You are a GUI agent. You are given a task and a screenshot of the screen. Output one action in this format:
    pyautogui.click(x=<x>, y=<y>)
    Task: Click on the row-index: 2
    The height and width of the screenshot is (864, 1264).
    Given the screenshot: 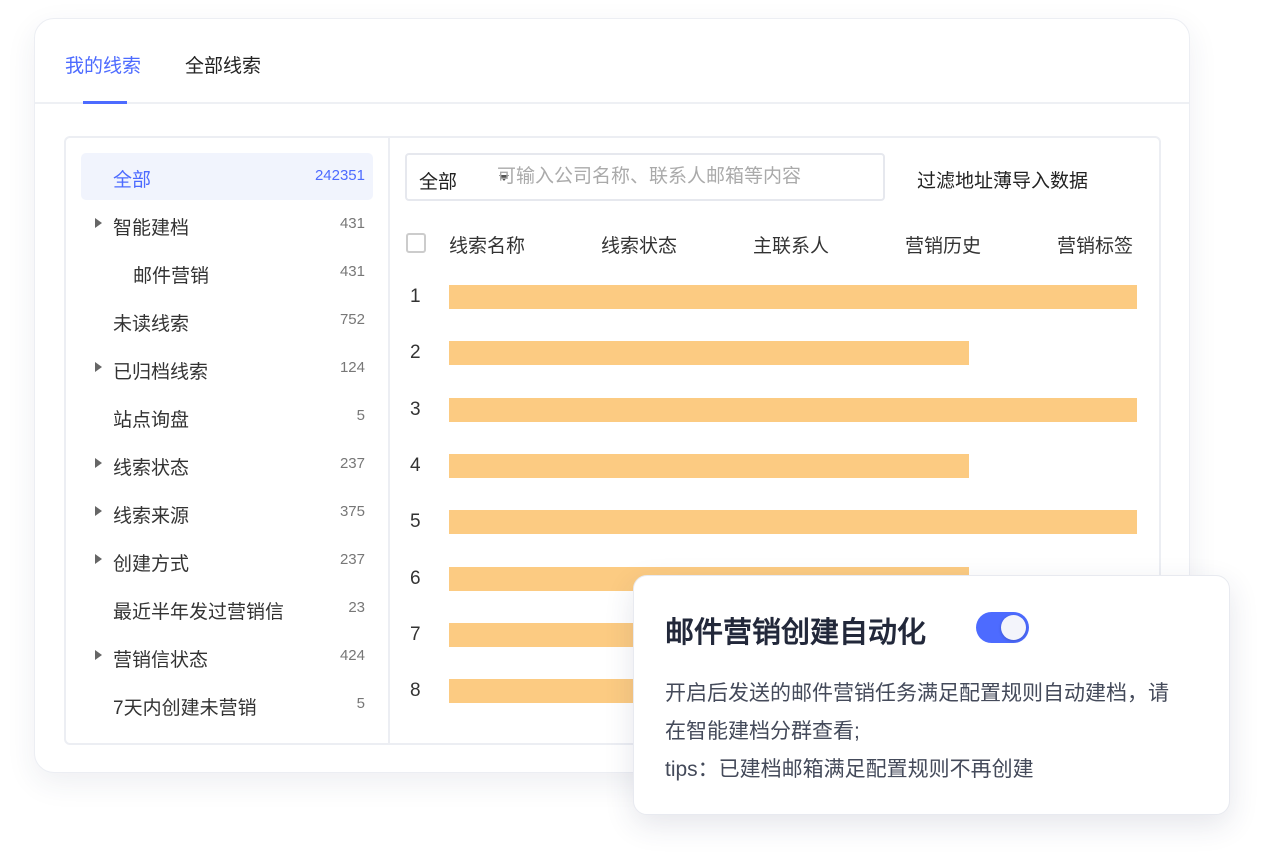 What is the action you would take?
    pyautogui.click(x=415, y=353)
    